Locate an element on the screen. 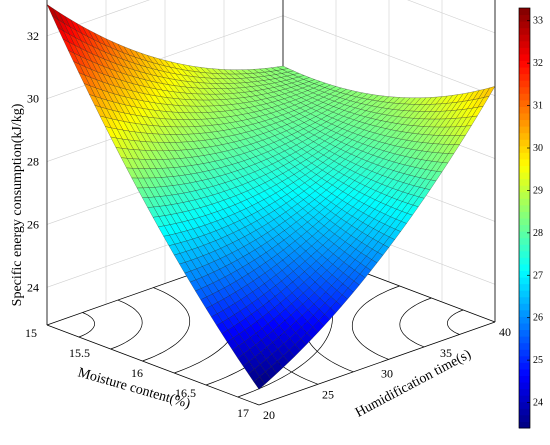  z-tick-label: 32 is located at coordinates (33, 36).